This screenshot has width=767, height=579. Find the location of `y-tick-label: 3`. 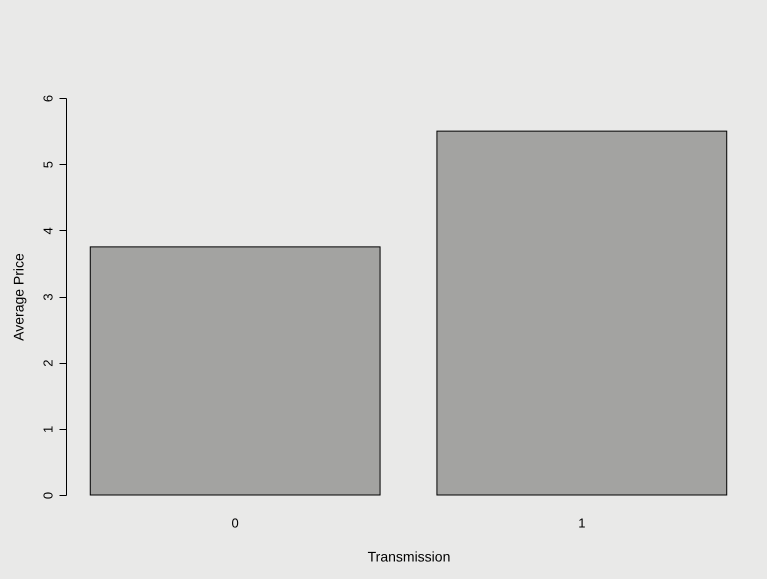

y-tick-label: 3 is located at coordinates (48, 297).